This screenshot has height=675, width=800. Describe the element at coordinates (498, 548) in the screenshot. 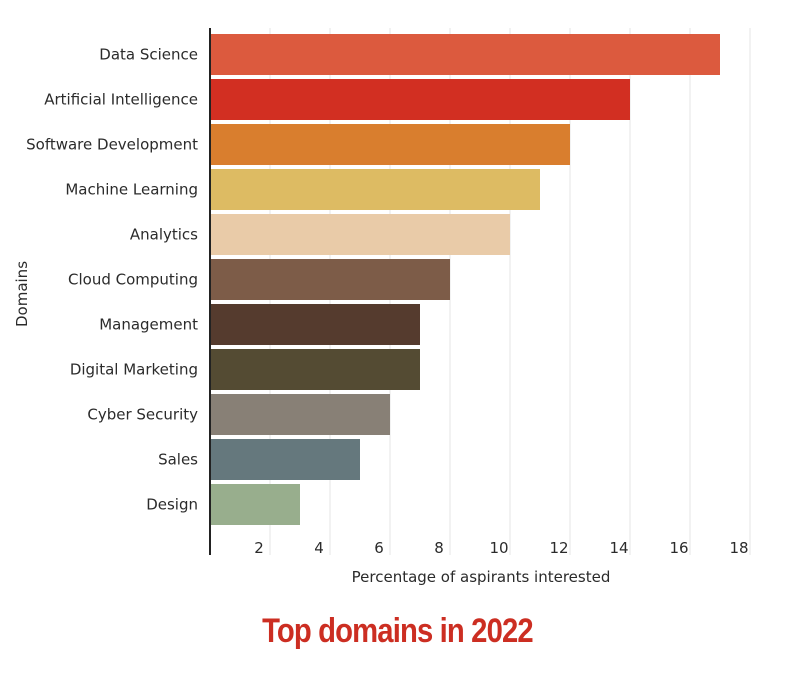

I see `x-tick-label: 10` at that location.